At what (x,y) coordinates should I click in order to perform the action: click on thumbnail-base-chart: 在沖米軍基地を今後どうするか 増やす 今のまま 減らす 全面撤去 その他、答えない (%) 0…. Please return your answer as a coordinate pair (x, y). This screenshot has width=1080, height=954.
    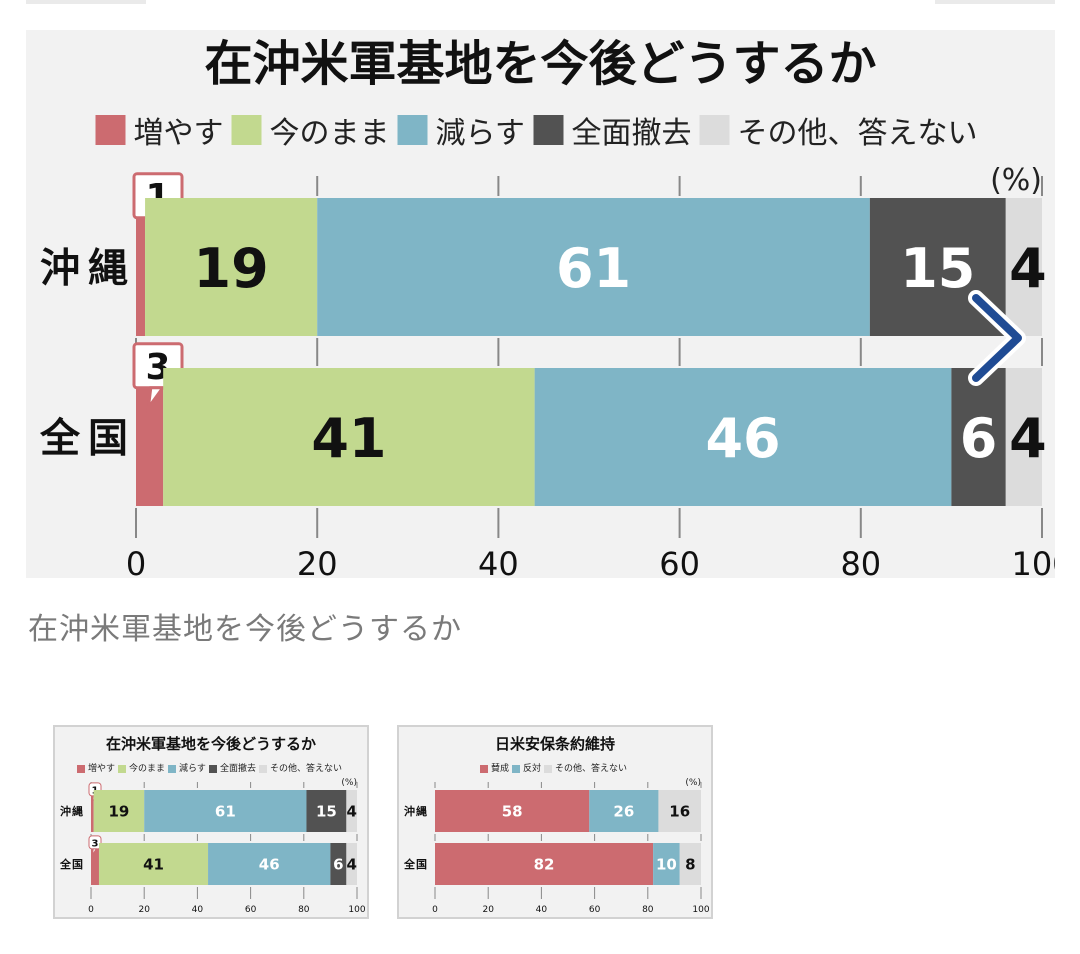
    Looking at the image, I should click on (211, 822).